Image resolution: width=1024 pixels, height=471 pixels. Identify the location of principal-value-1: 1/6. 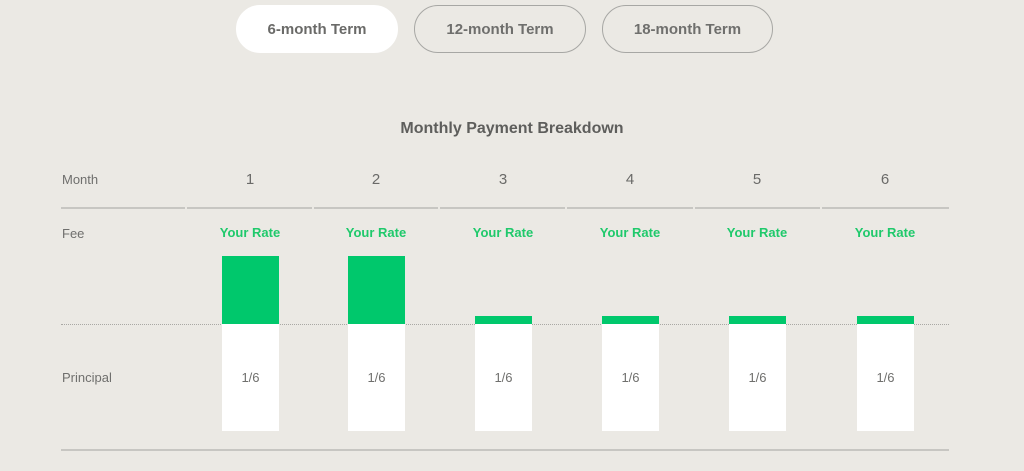
(250, 377).